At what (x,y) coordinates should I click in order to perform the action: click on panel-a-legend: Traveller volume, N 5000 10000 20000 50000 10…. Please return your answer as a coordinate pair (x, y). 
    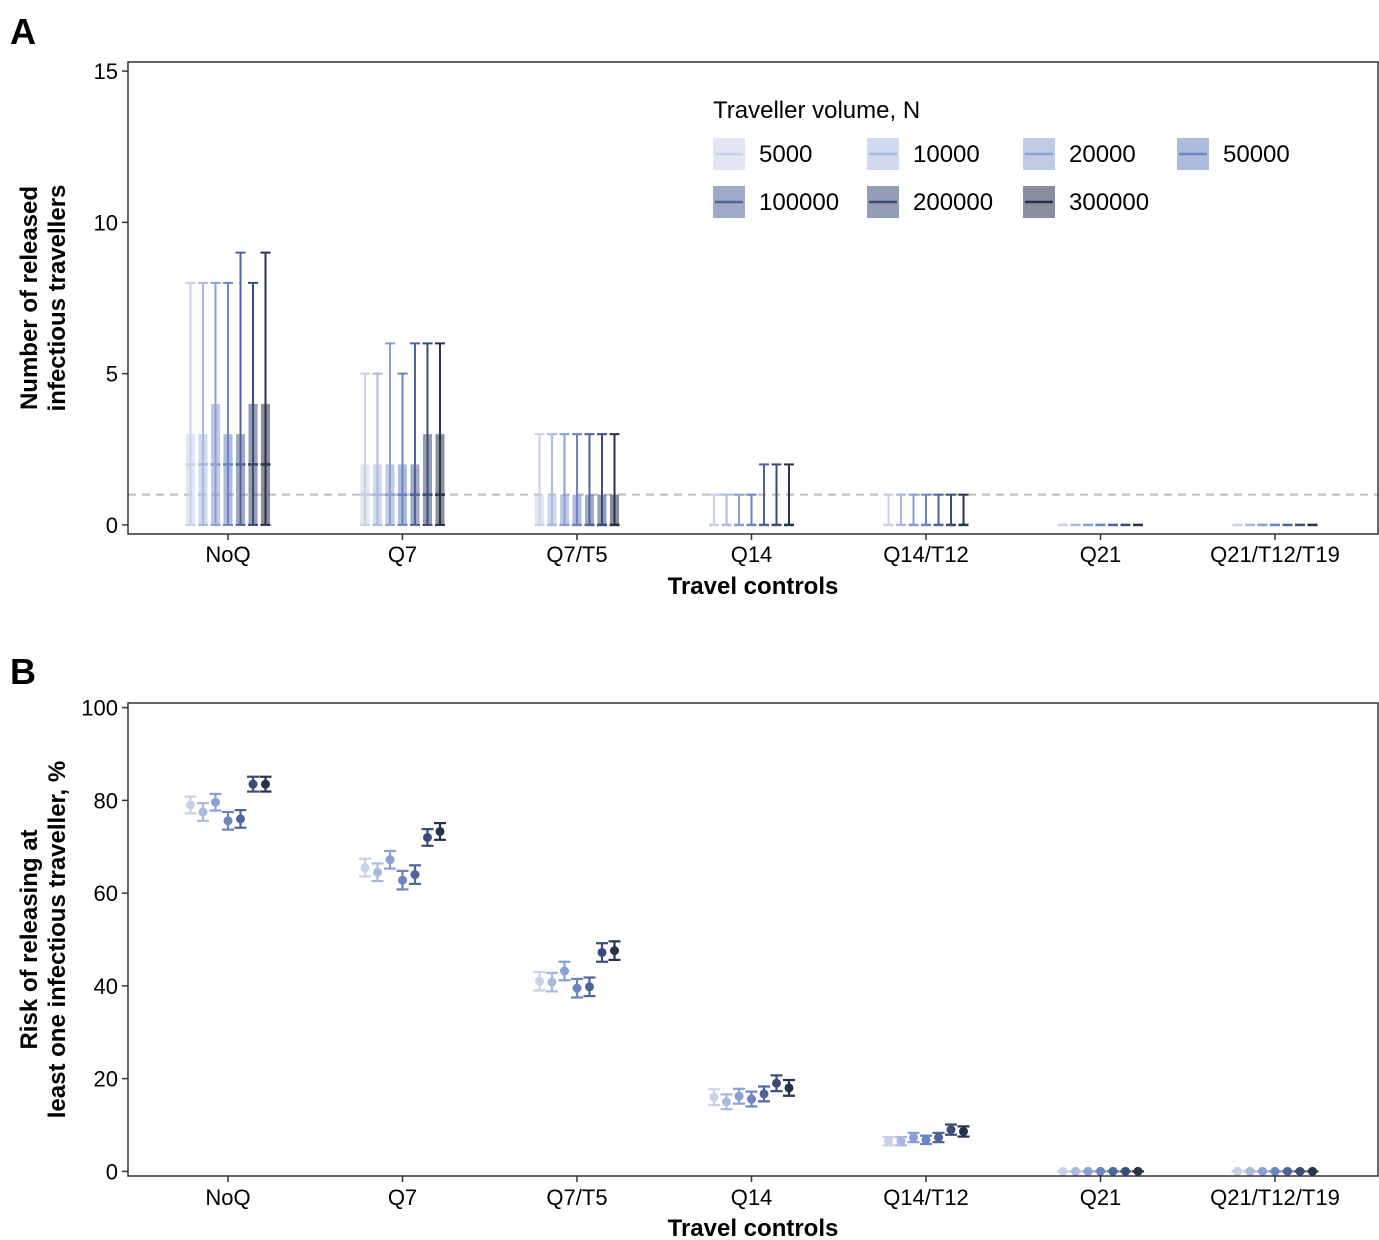
    Looking at the image, I should click on (1001, 157).